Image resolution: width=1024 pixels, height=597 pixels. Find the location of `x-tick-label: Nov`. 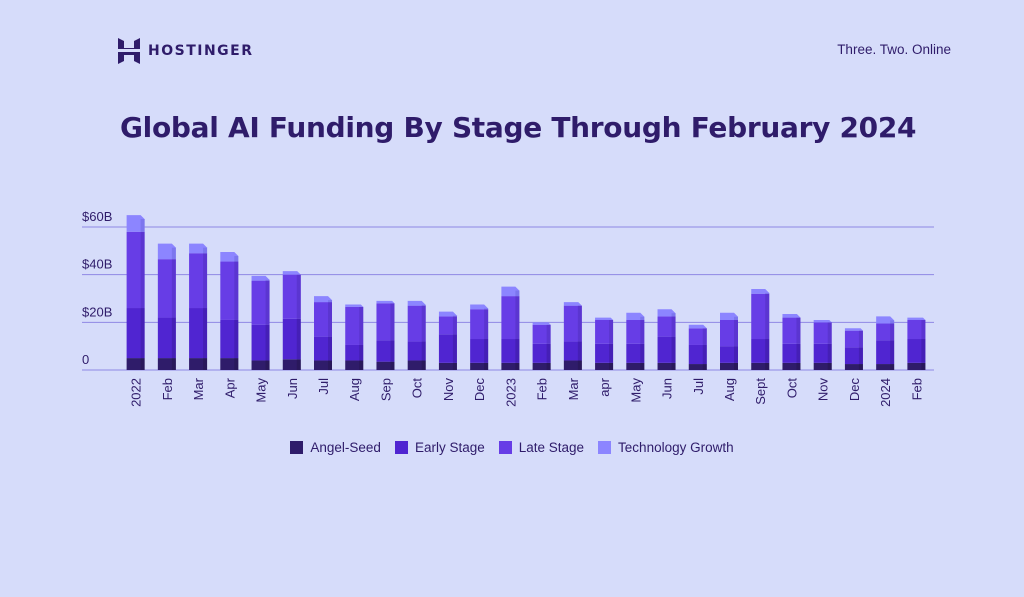

x-tick-label: Nov is located at coordinates (823, 390).